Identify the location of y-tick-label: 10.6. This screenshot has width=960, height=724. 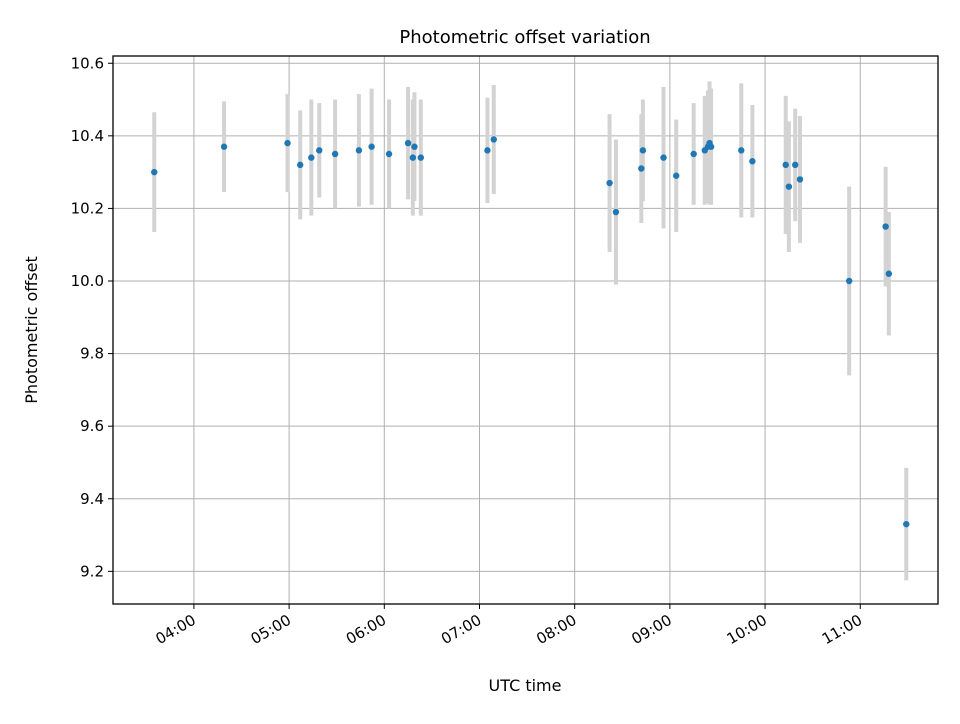
(87, 63).